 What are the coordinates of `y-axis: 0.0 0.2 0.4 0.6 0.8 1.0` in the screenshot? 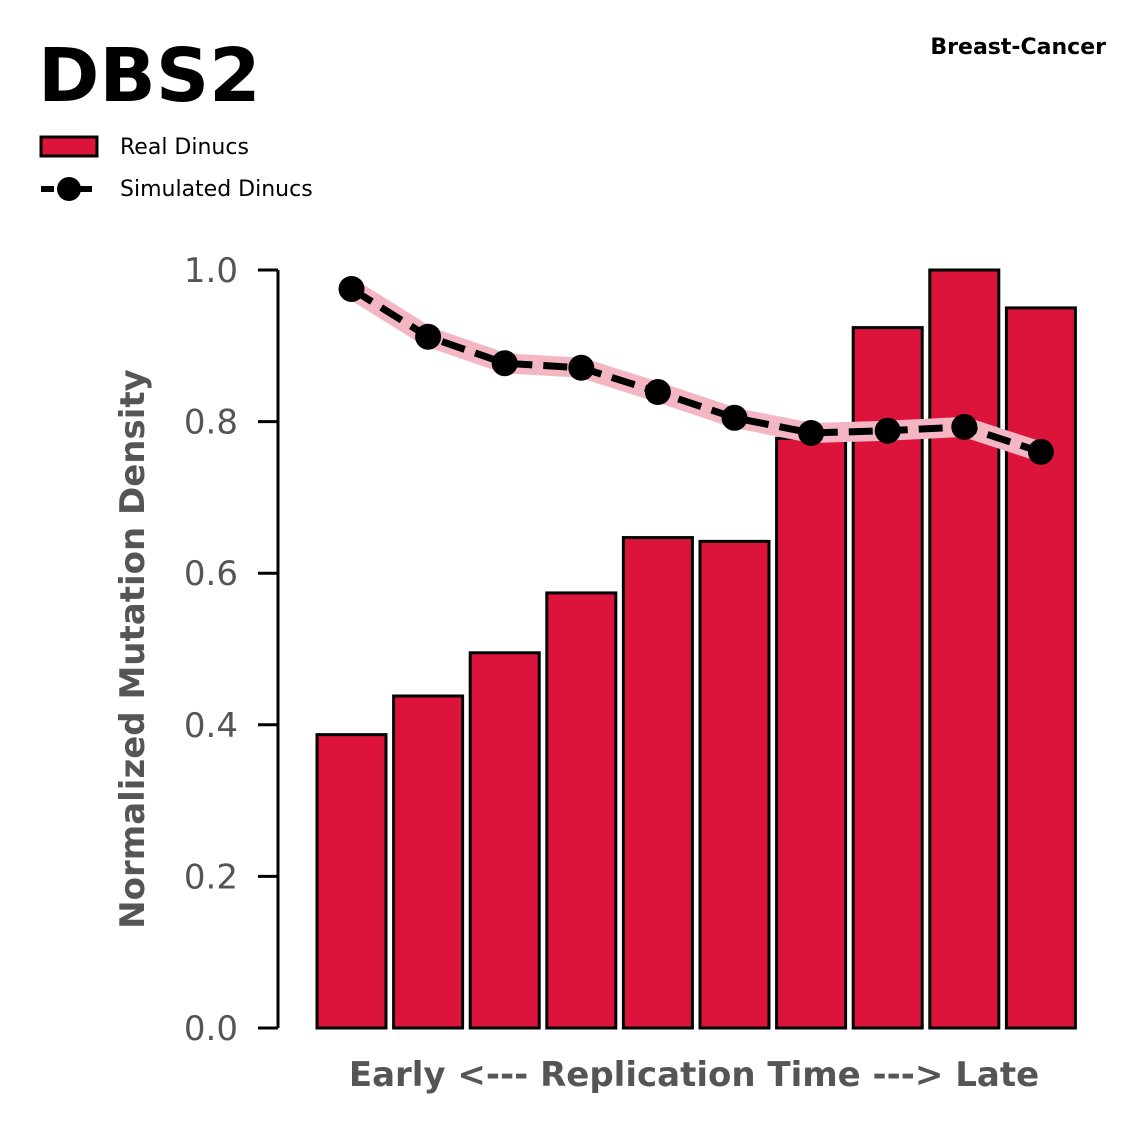 It's located at (232, 650).